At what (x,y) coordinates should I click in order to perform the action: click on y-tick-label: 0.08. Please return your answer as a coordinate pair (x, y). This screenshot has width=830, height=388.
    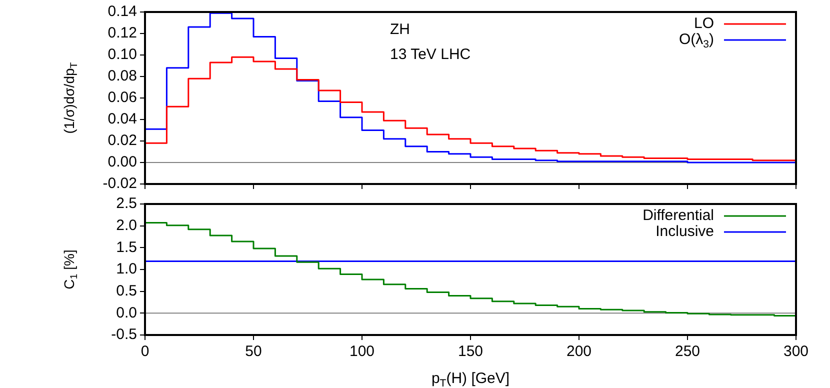
    Looking at the image, I should click on (122, 76).